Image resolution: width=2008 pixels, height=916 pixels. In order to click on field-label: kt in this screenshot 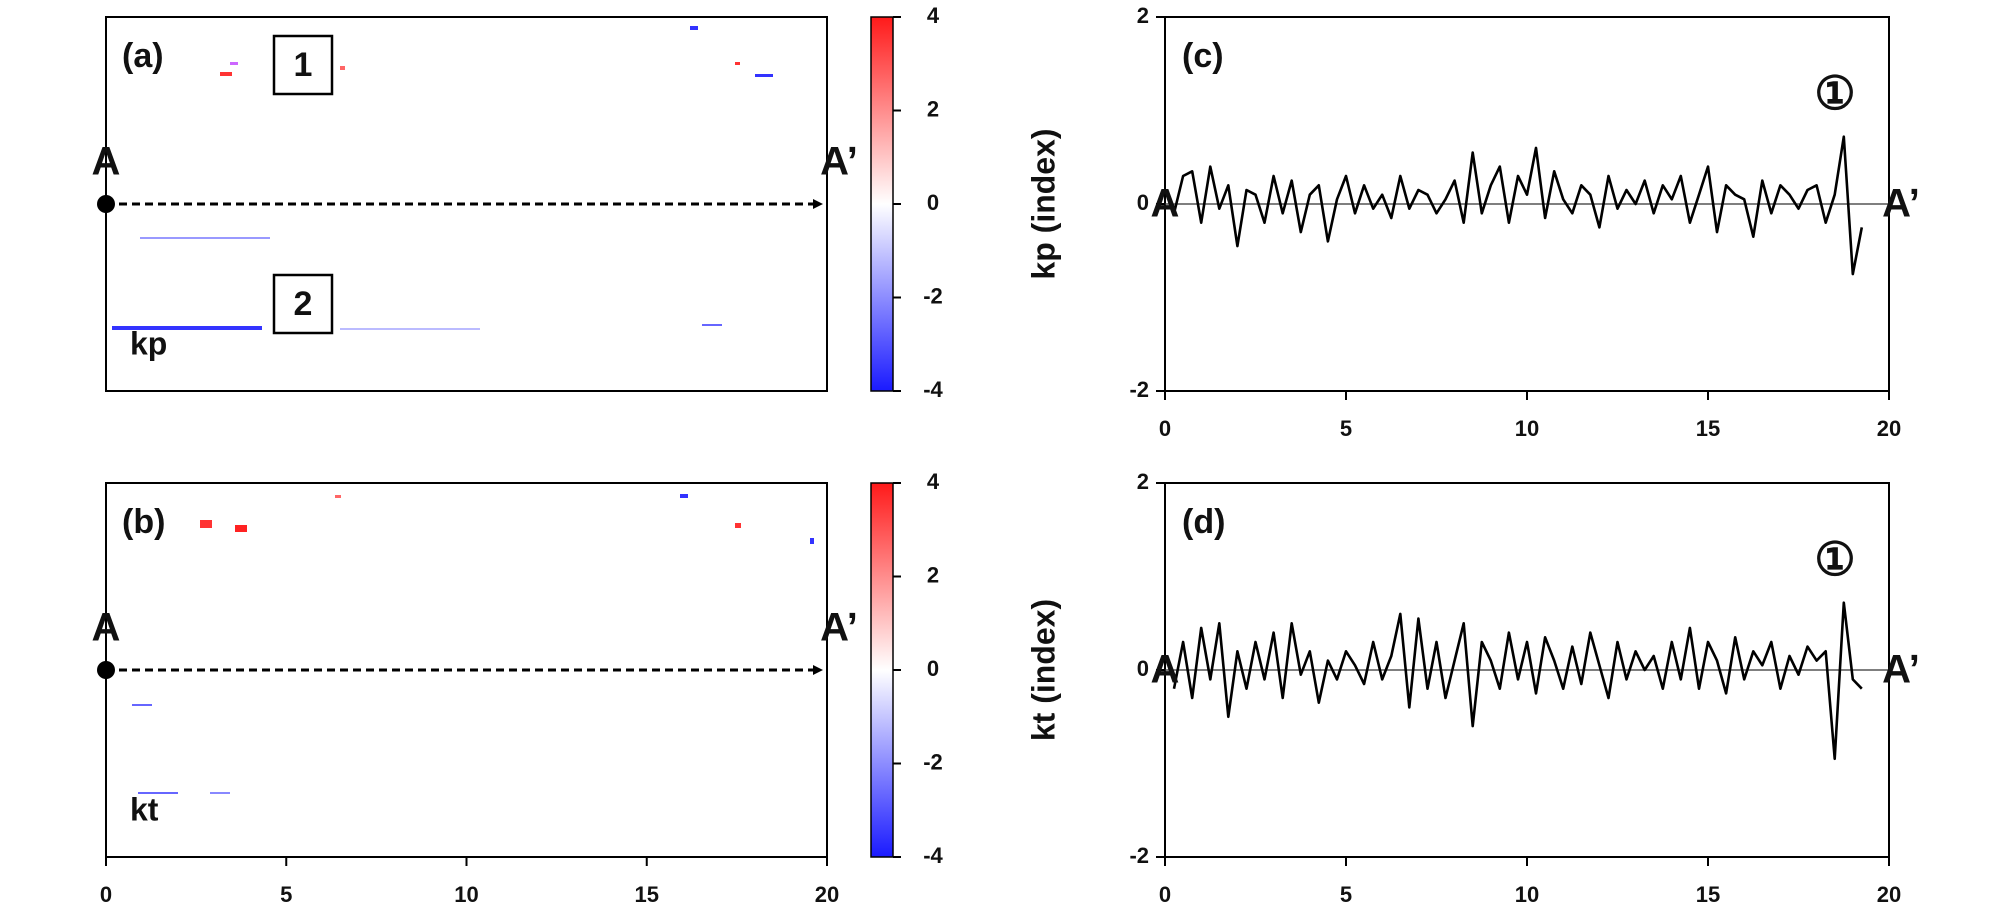, I will do `click(144, 809)`.